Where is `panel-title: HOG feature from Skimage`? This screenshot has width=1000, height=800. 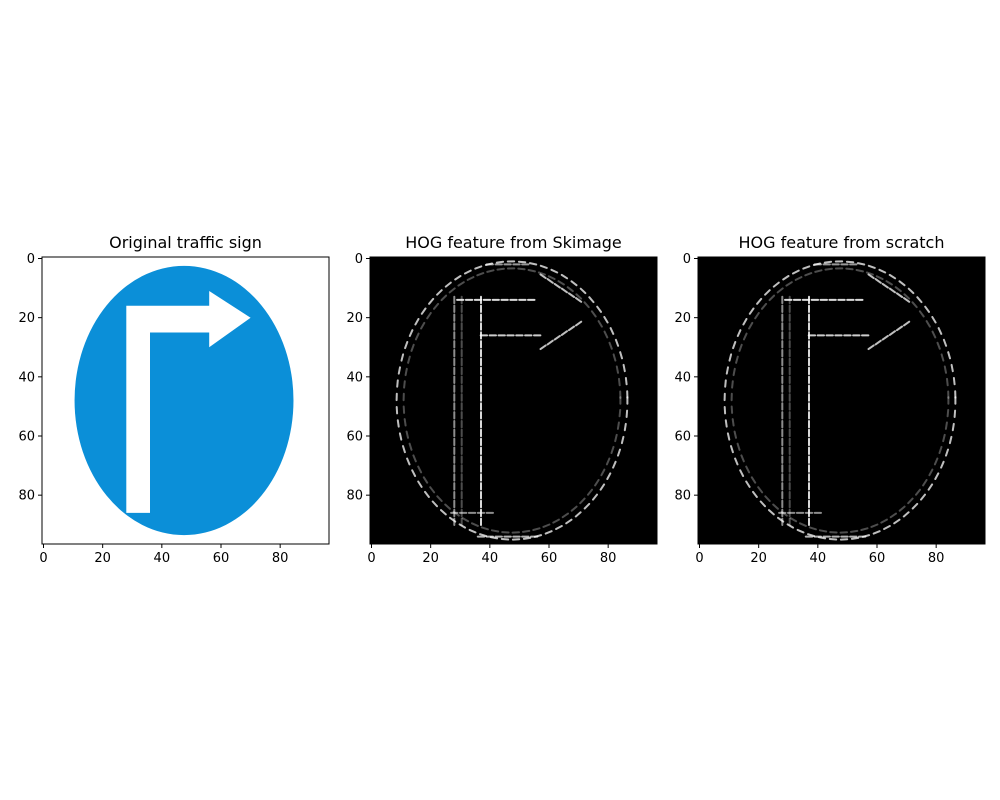 panel-title: HOG feature from Skimage is located at coordinates (513, 242).